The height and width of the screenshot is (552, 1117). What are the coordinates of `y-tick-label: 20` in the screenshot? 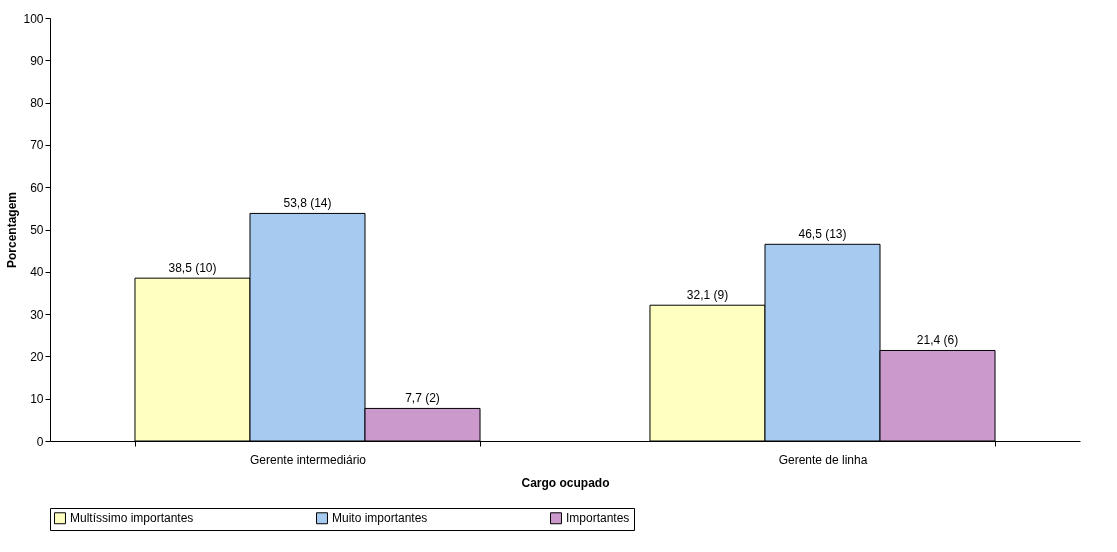 It's located at (37, 356).